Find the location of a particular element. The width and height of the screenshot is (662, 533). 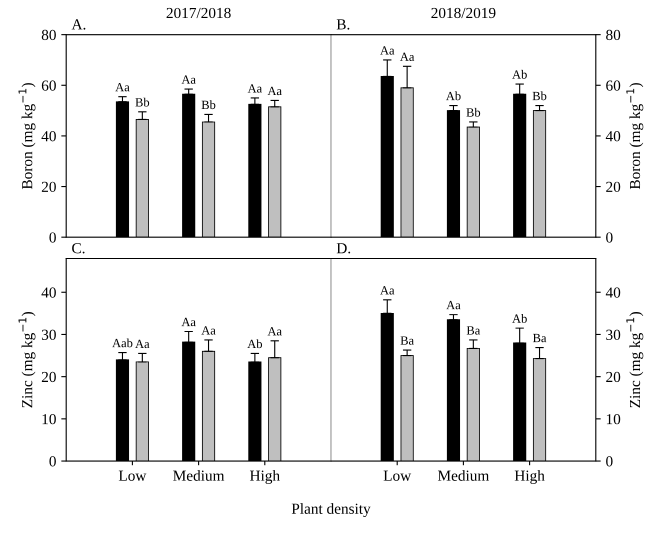

chart-title: 2018/2019 is located at coordinates (463, 13).